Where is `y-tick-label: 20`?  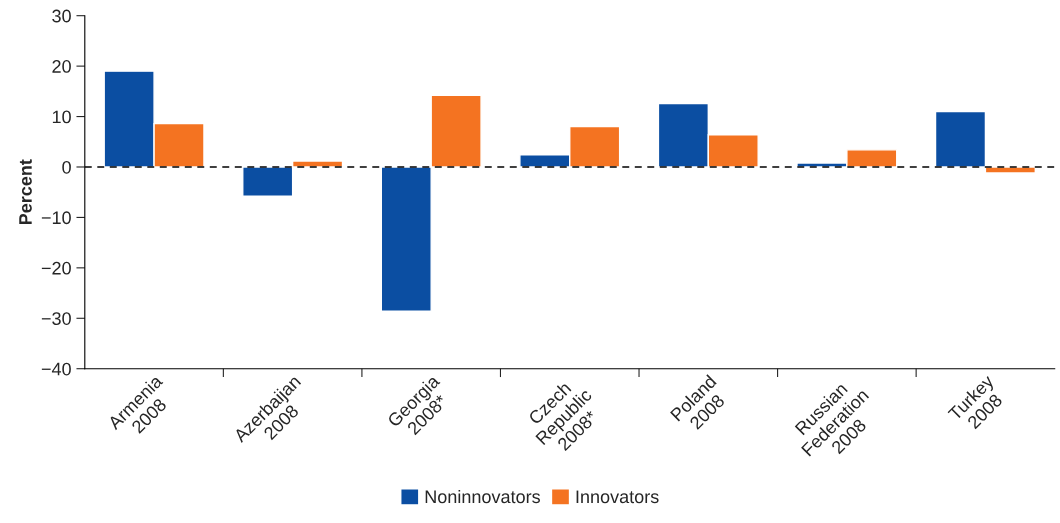
y-tick-label: 20 is located at coordinates (61, 66).